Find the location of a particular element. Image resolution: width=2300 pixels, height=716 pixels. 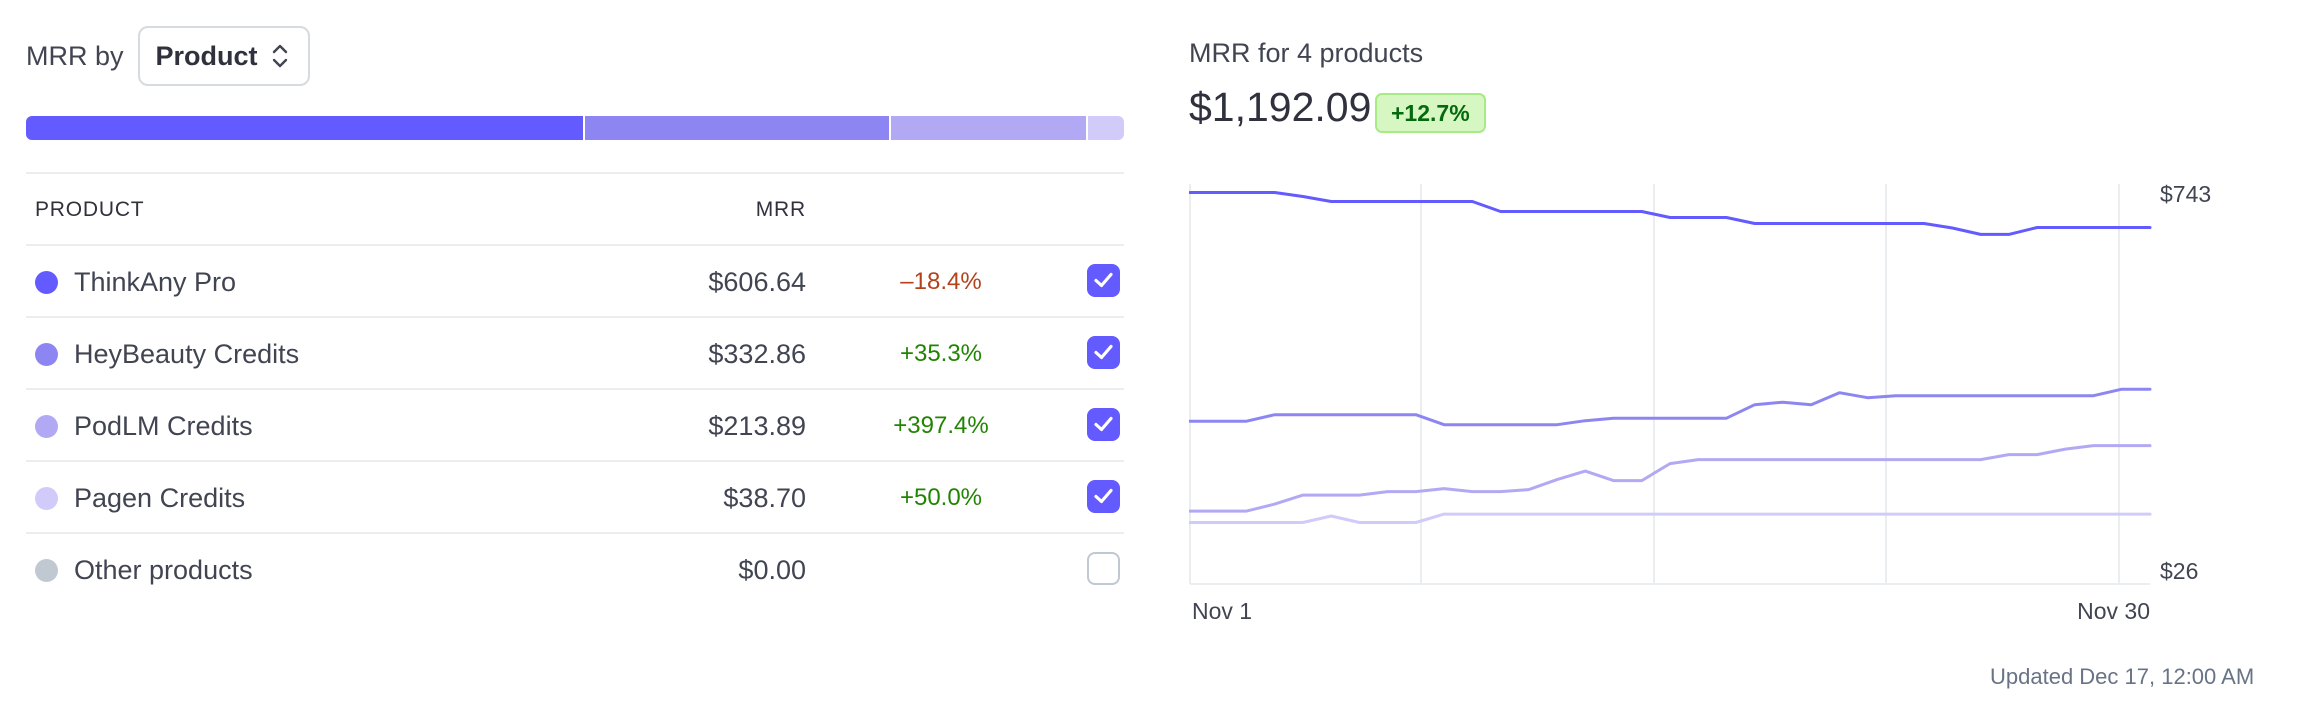

group-by-control: MRR by Product is located at coordinates (168, 56).